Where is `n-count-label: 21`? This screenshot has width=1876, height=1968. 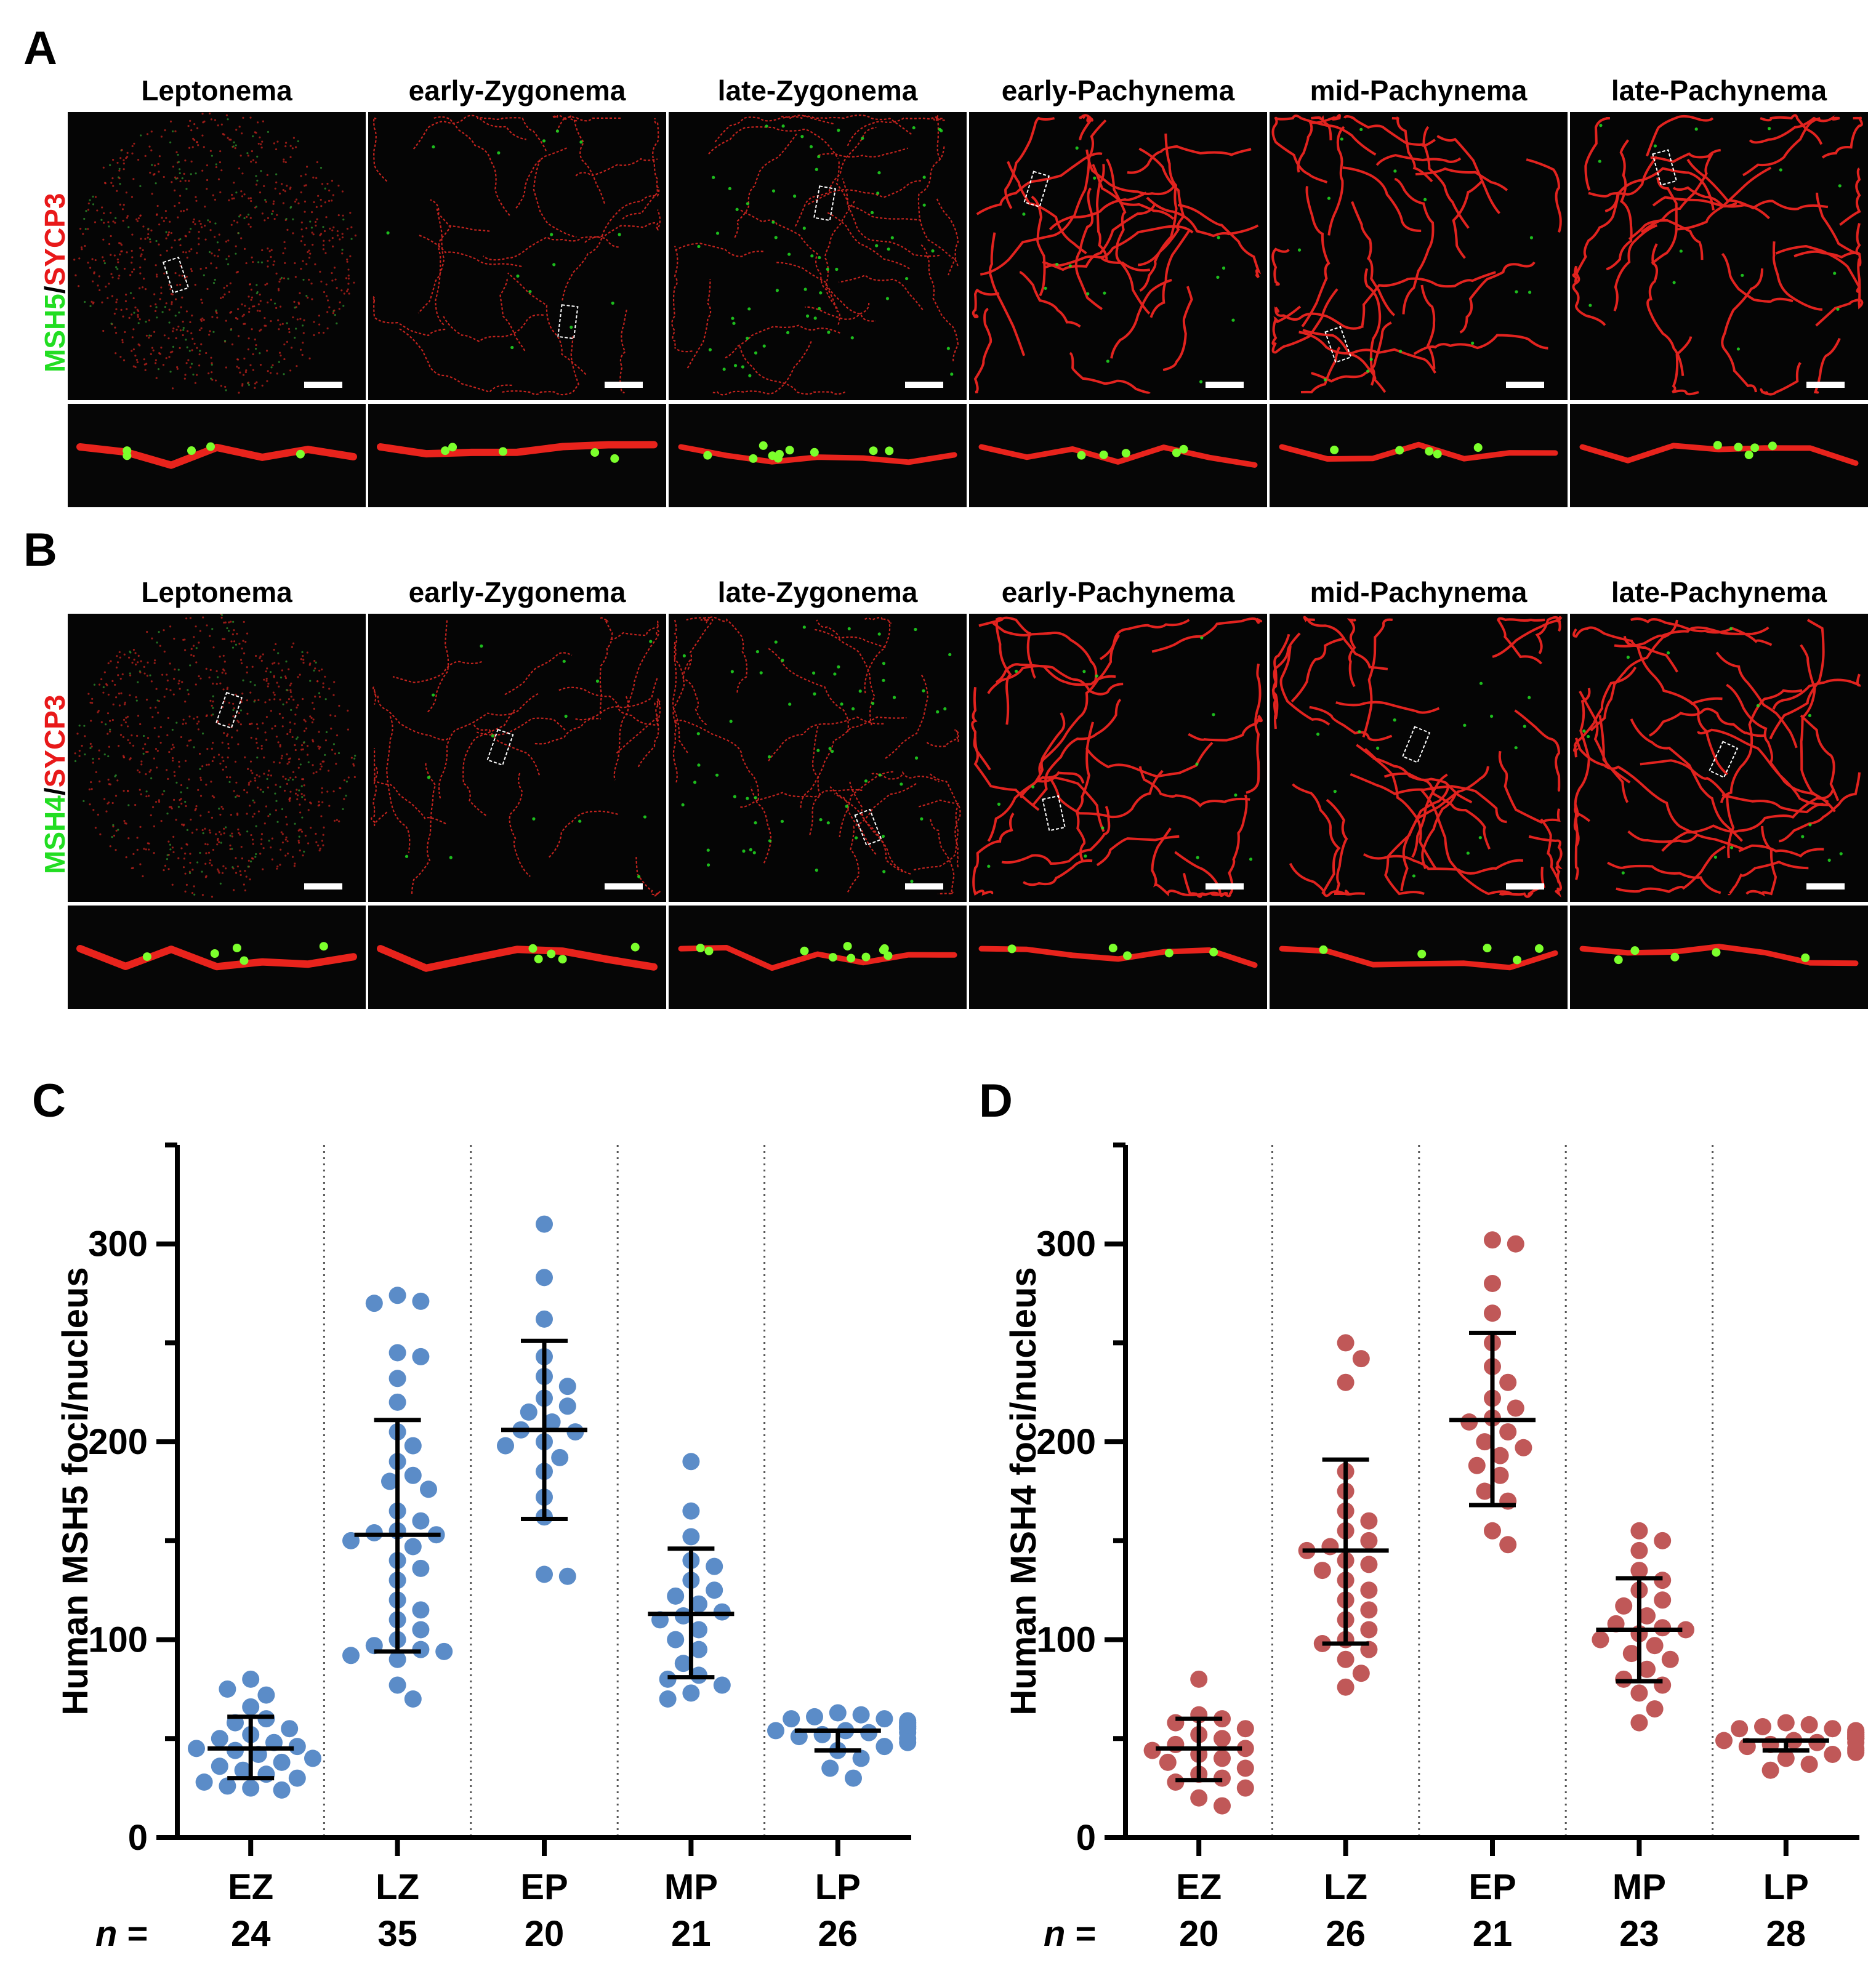 n-count-label: 21 is located at coordinates (1493, 1934).